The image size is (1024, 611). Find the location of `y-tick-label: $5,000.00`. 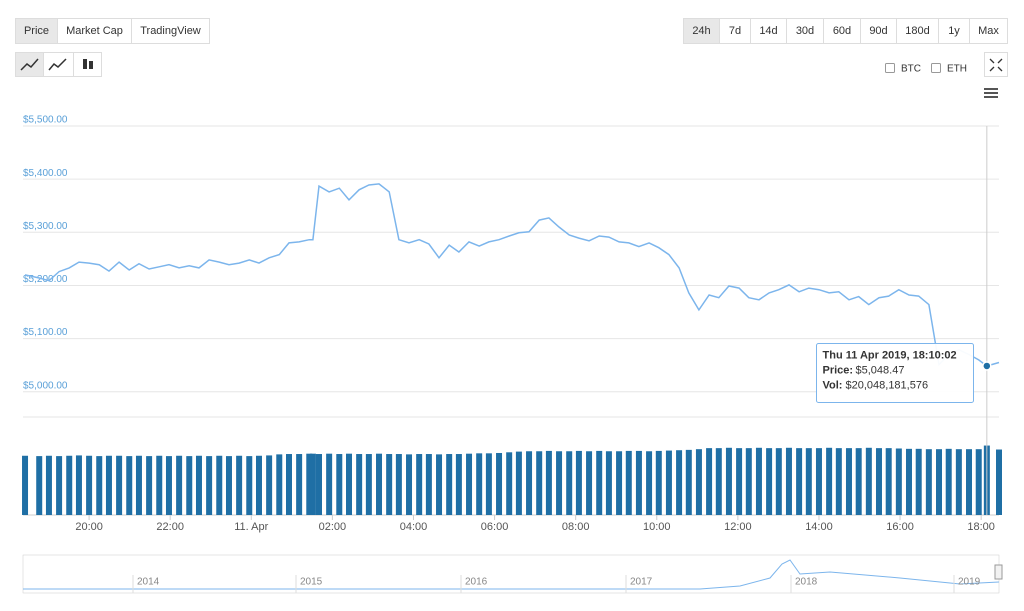

y-tick-label: $5,000.00 is located at coordinates (45, 385).